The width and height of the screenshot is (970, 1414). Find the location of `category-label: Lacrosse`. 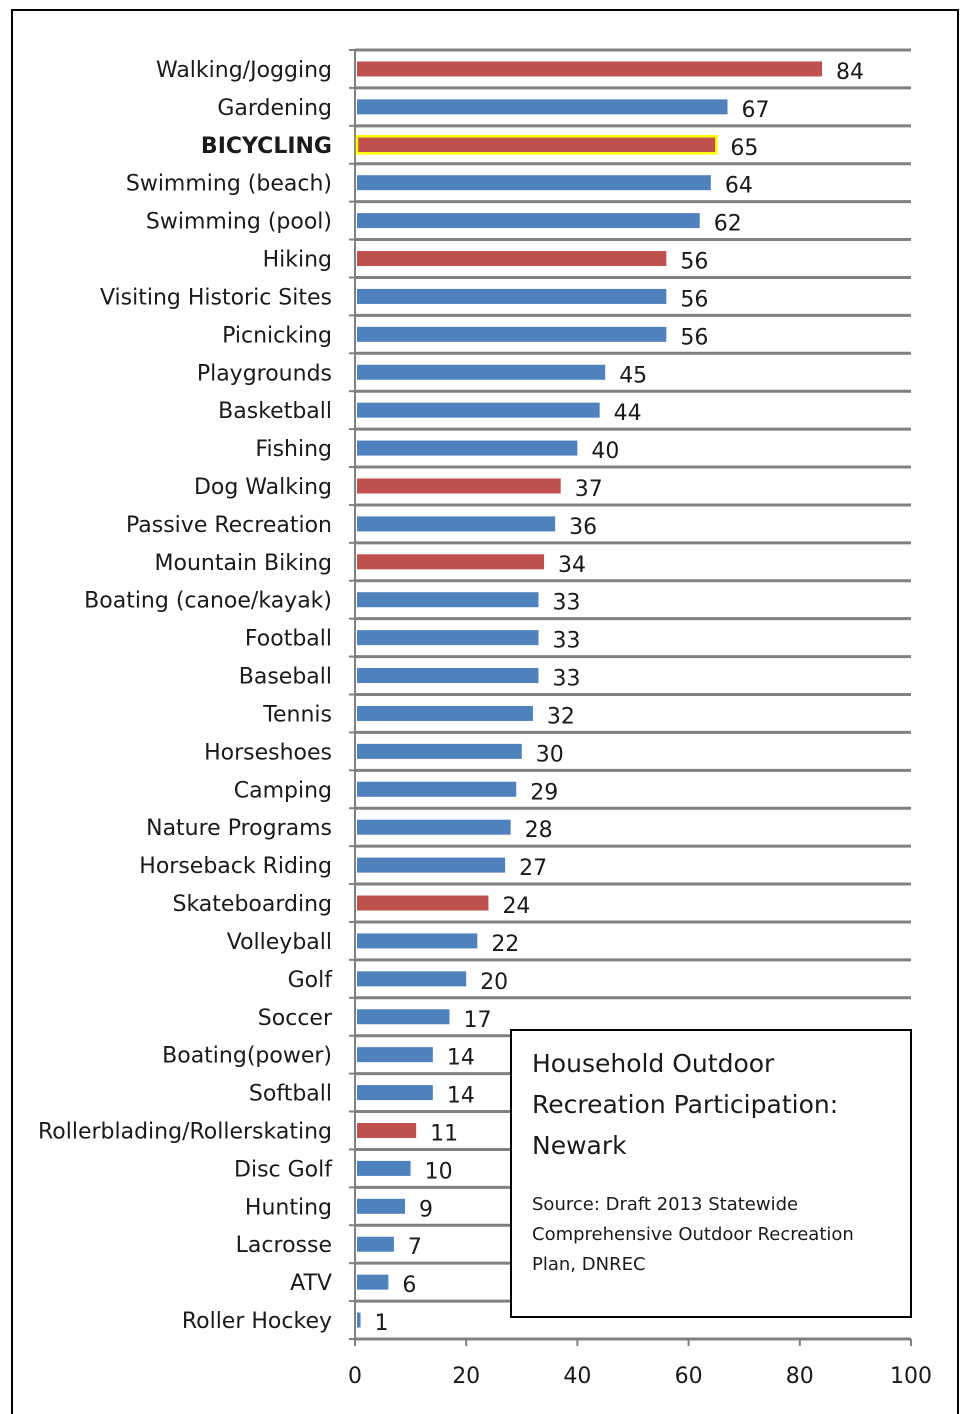

category-label: Lacrosse is located at coordinates (284, 1245).